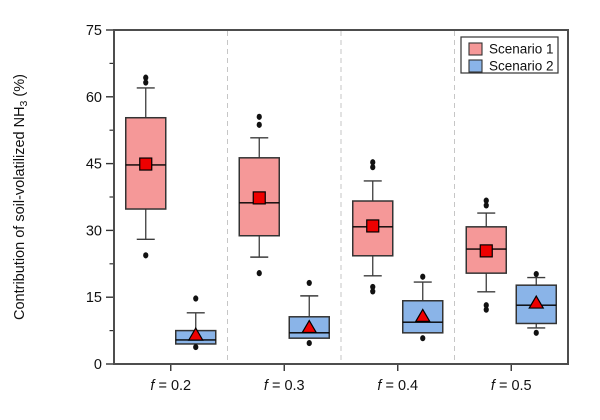 The height and width of the screenshot is (420, 600). I want to click on y-axis-tick-label: 45, so click(94, 165).